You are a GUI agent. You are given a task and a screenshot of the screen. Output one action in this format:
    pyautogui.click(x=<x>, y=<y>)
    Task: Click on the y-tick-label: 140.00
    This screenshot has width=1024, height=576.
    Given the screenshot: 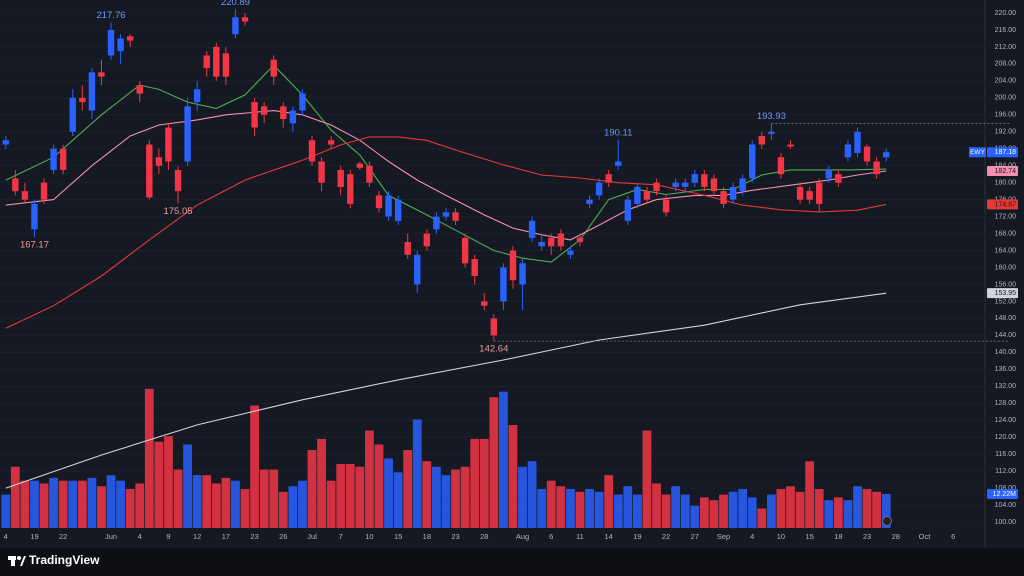 What is the action you would take?
    pyautogui.click(x=1006, y=352)
    